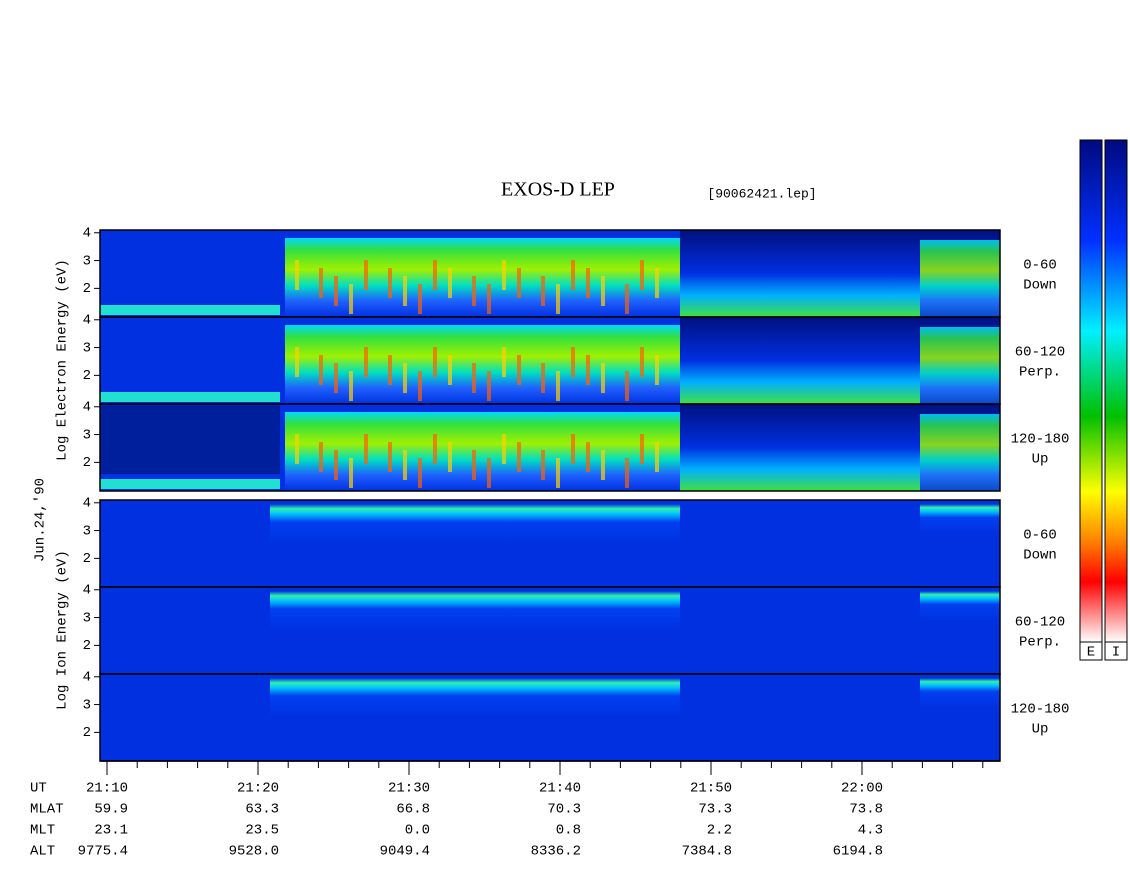 The image size is (1130, 875). Describe the element at coordinates (1040, 556) in the screenshot. I see `panel-direction: Down` at that location.